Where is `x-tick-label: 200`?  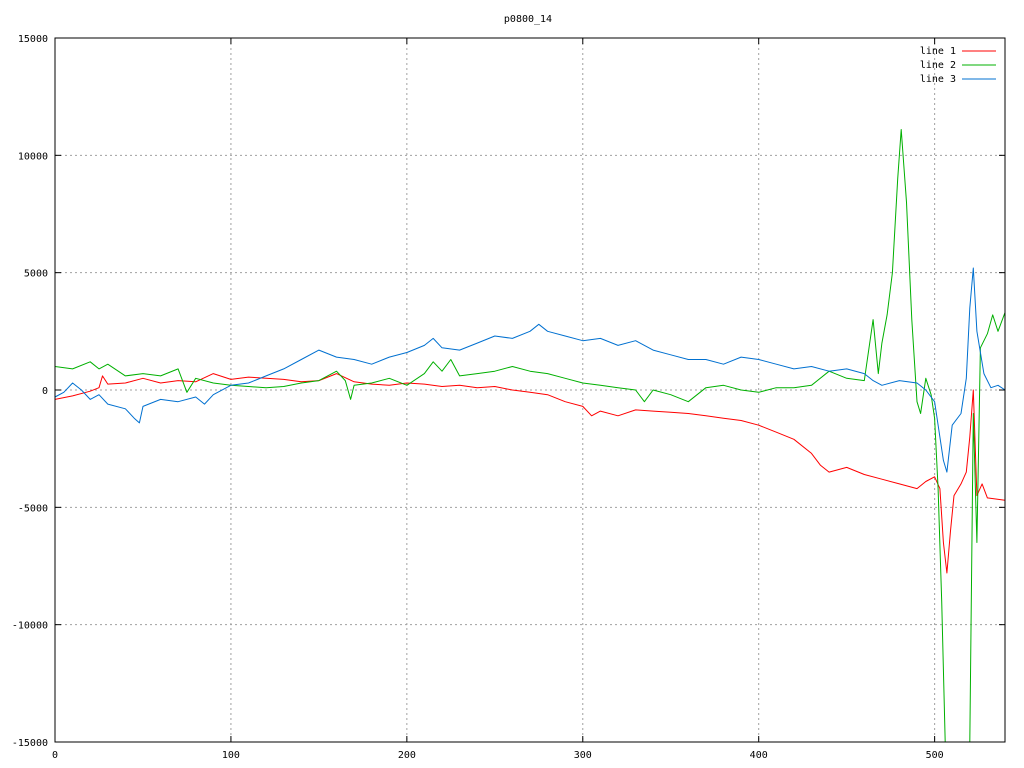 x-tick-label: 200 is located at coordinates (407, 755).